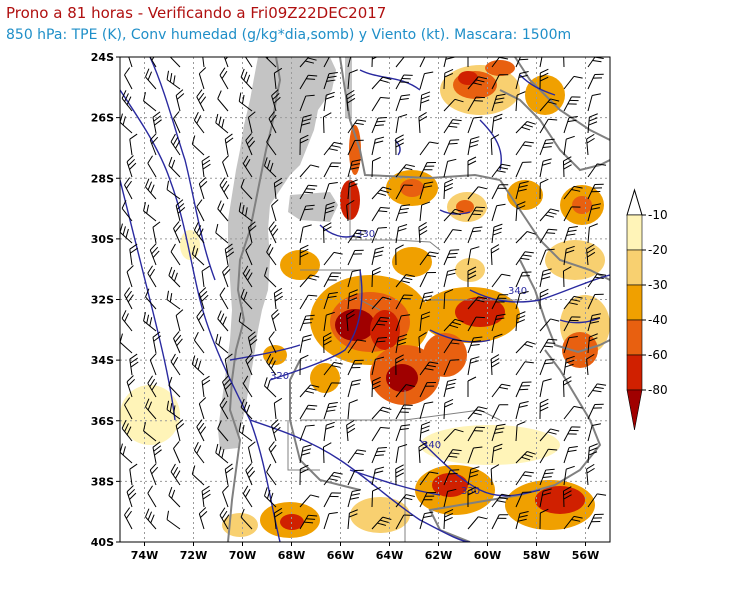  What do you see at coordinates (144, 555) in the screenshot?
I see `lon-tick-label: 74W` at bounding box center [144, 555].